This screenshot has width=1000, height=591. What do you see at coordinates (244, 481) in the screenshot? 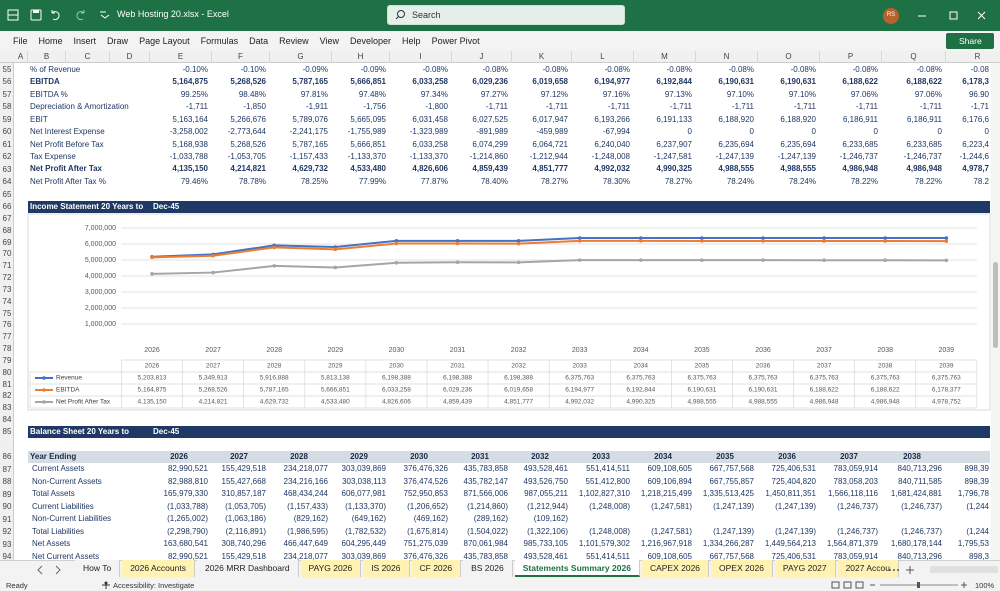
I see `cell: 155,427,668` at bounding box center [244, 481].